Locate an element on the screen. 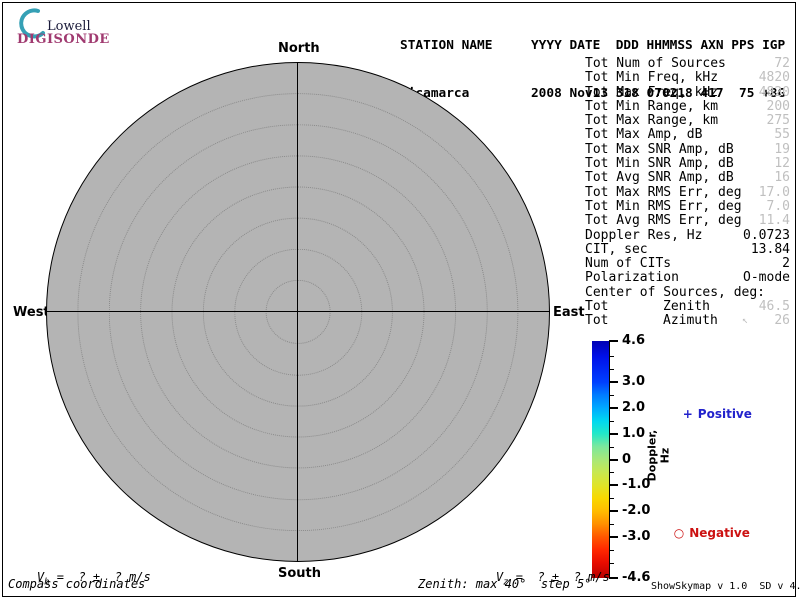  compass-label-north: North is located at coordinates (299, 48).